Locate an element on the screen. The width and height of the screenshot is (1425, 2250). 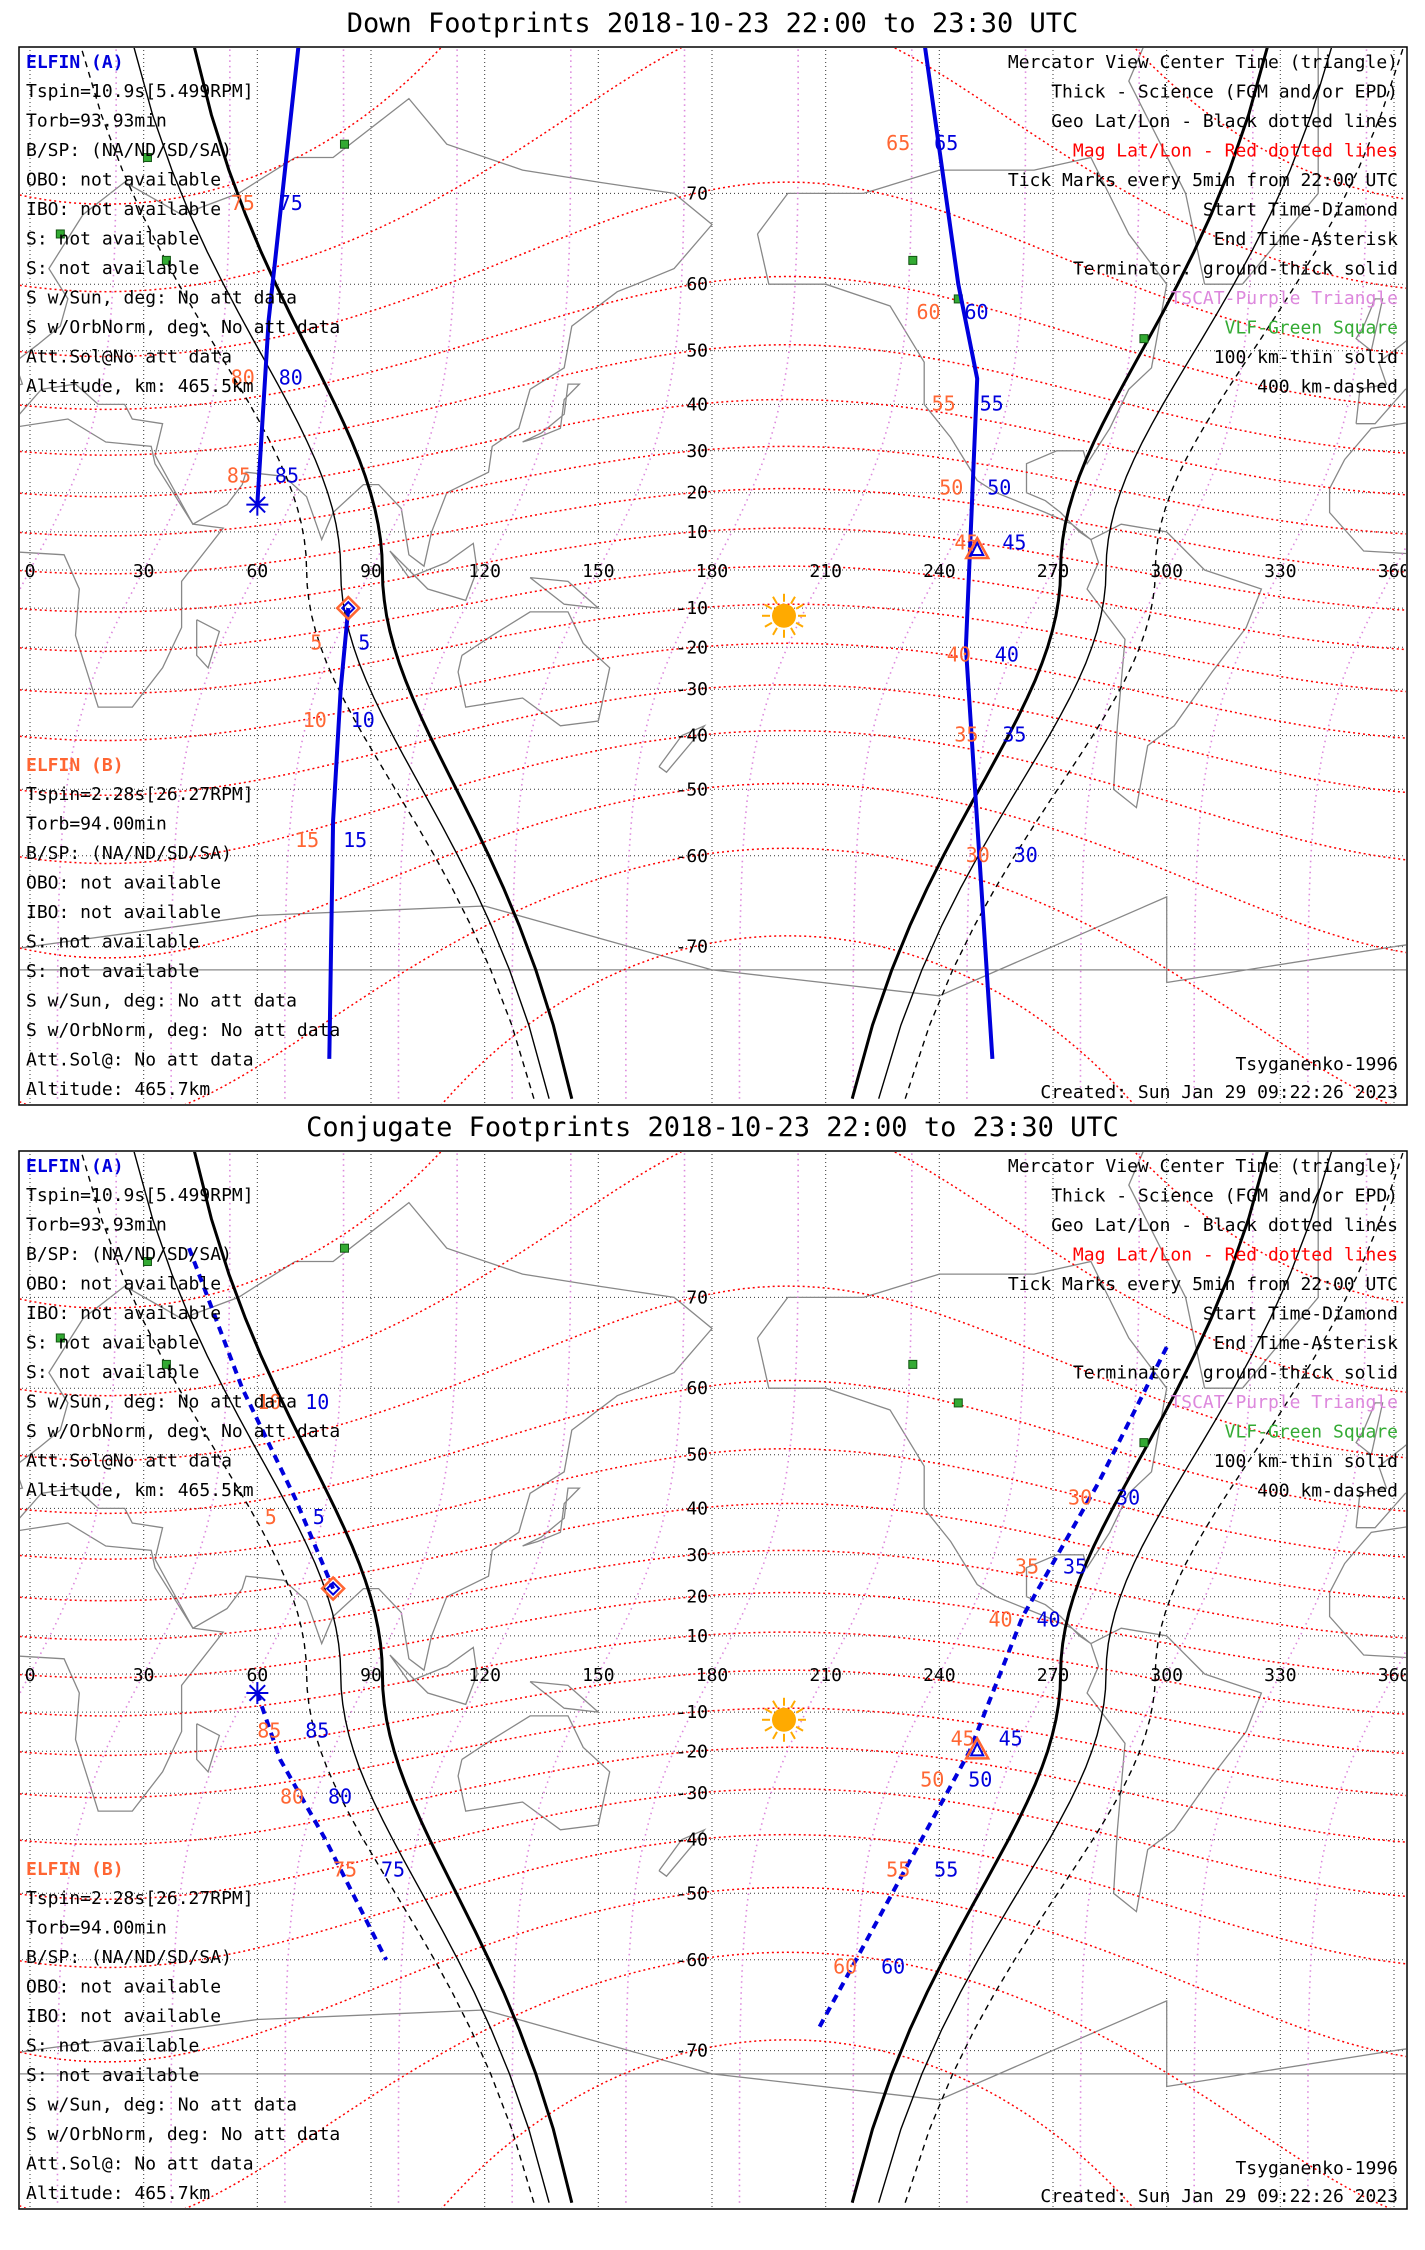
elfin-b-info: IBO: not available is located at coordinates (123, 912).